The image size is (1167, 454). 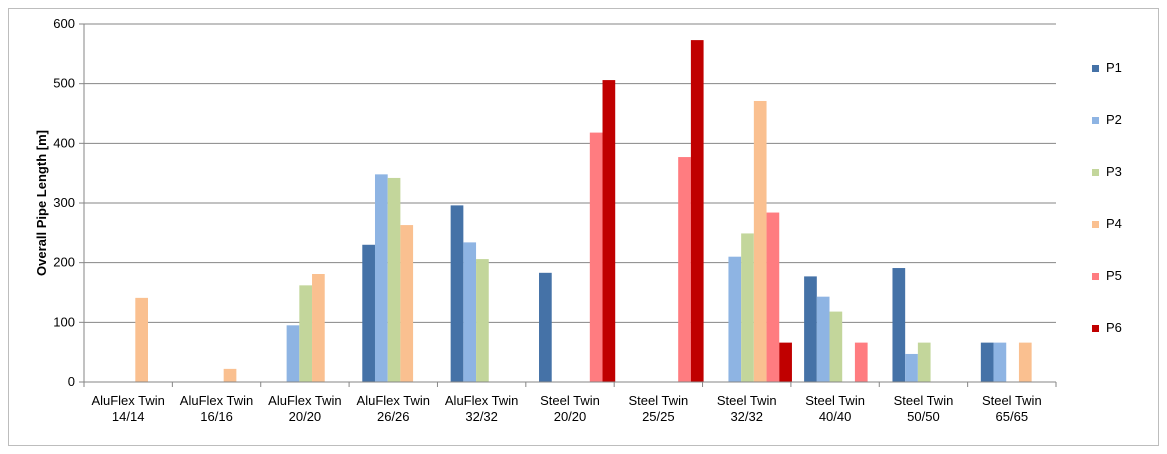 I want to click on legend-swatch-p1, so click(x=1095, y=68).